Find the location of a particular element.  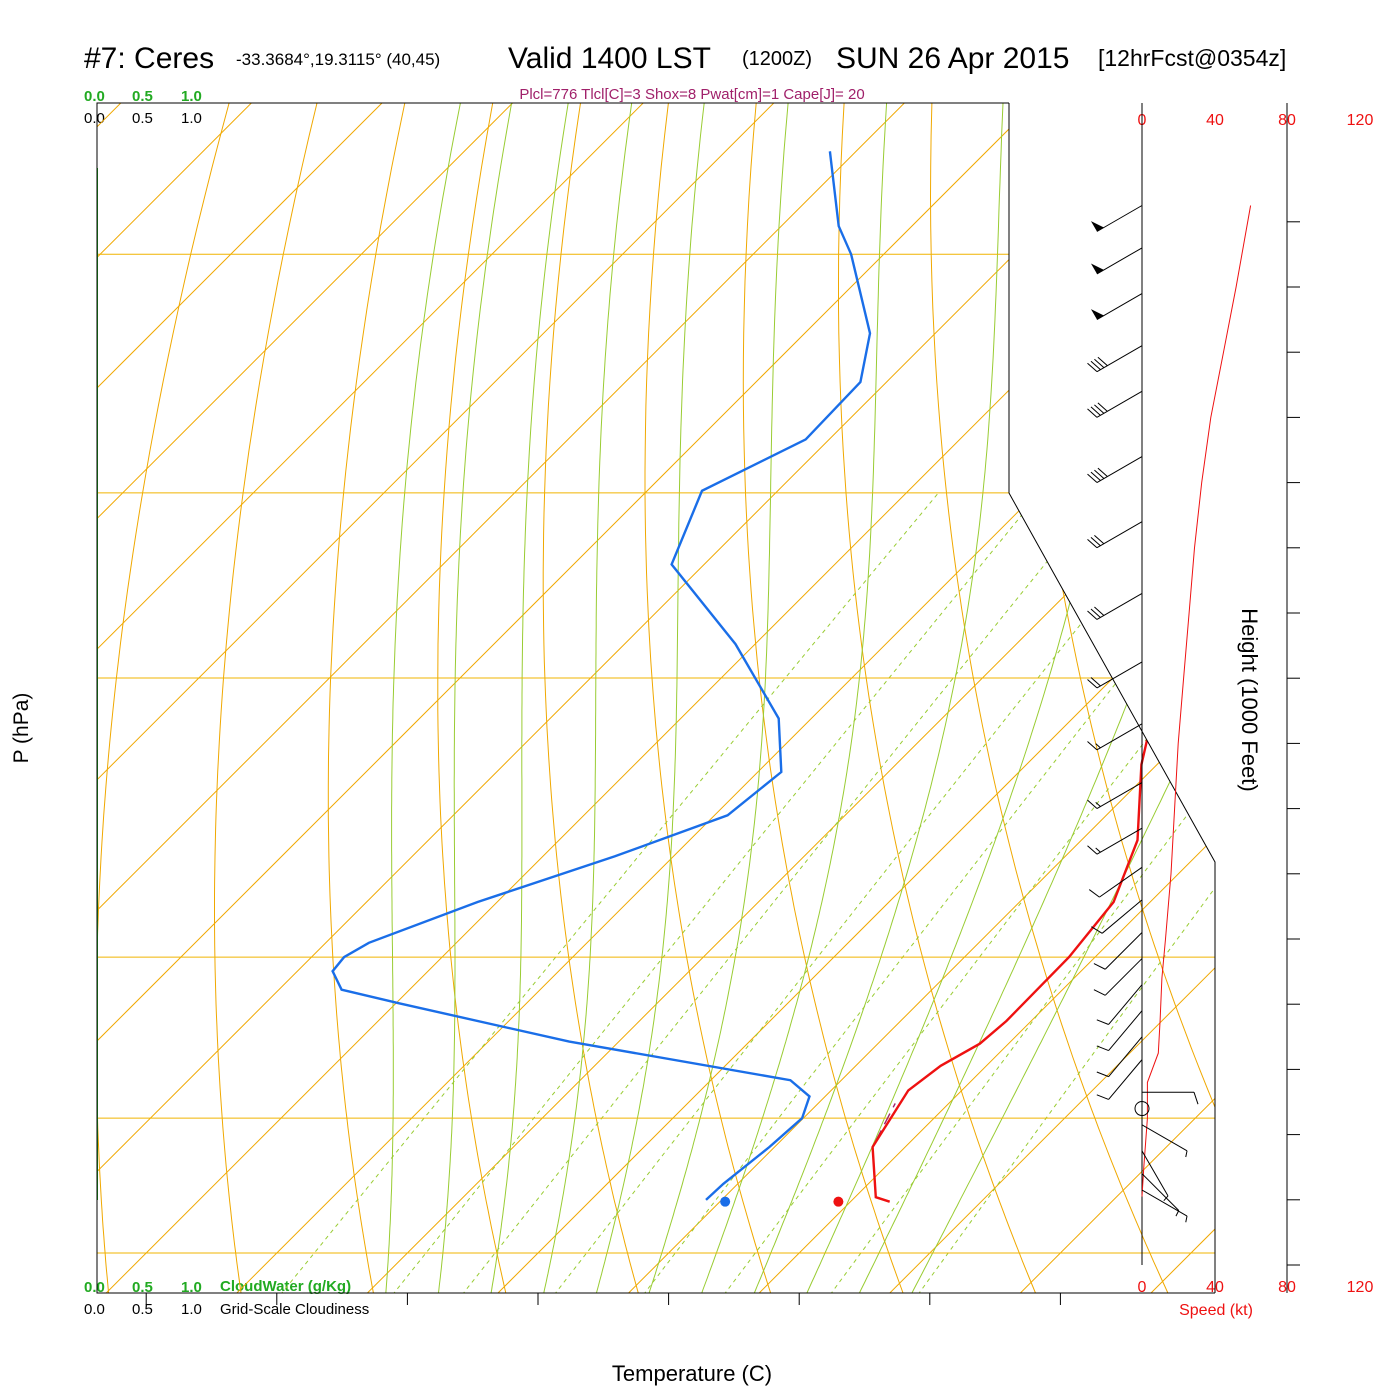

cloudiness-label: Grid-Scale Cloudiness is located at coordinates (294, 1309).